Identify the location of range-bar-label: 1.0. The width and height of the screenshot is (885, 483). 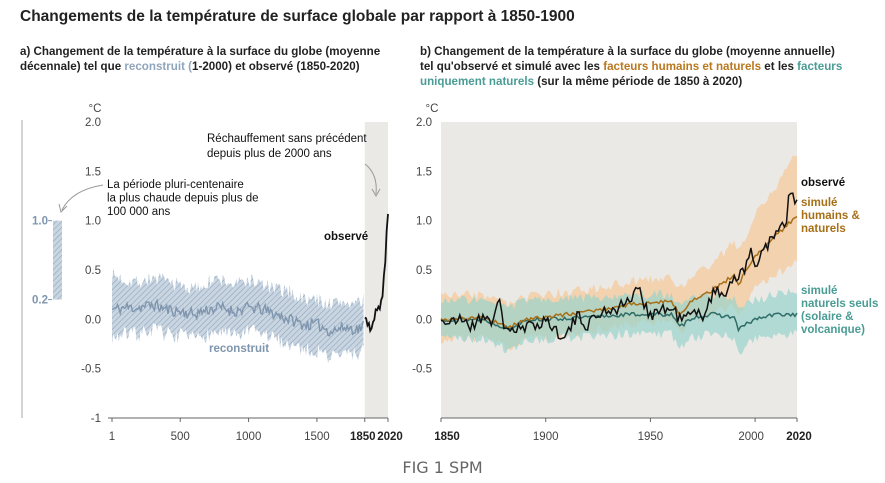
(40, 222).